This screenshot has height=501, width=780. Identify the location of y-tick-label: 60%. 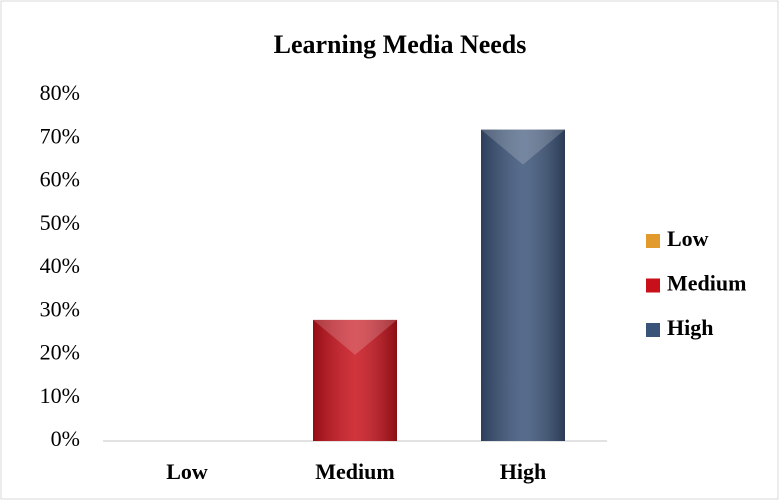
(60, 179).